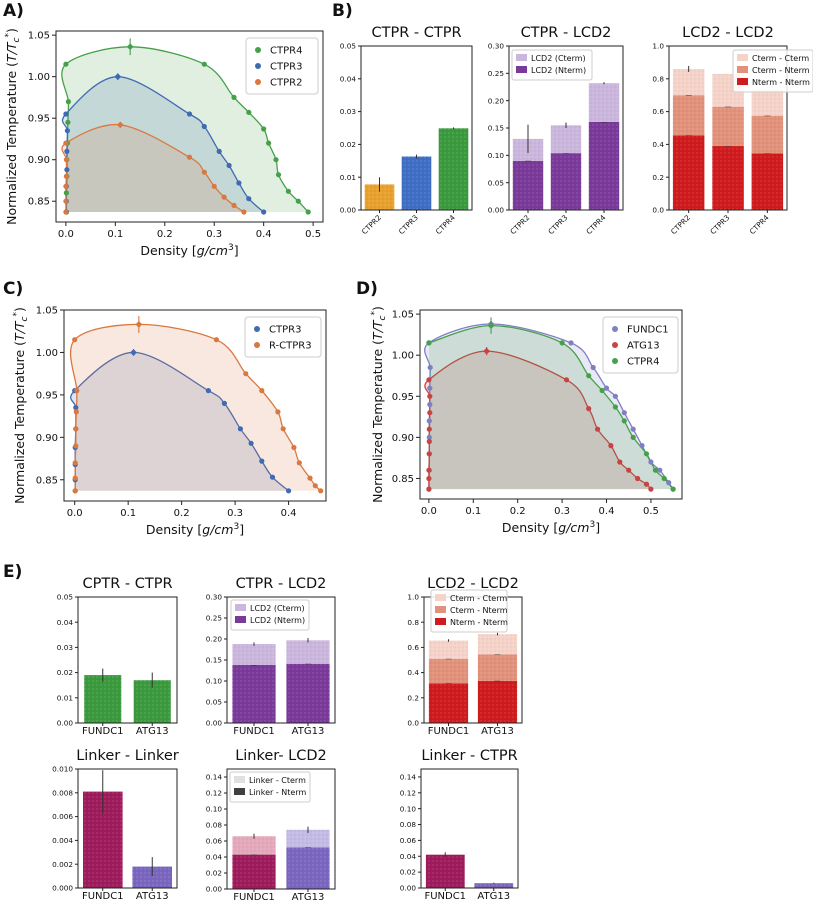 The image size is (813, 902). I want to click on y-tick-label: 0.95, so click(403, 397).